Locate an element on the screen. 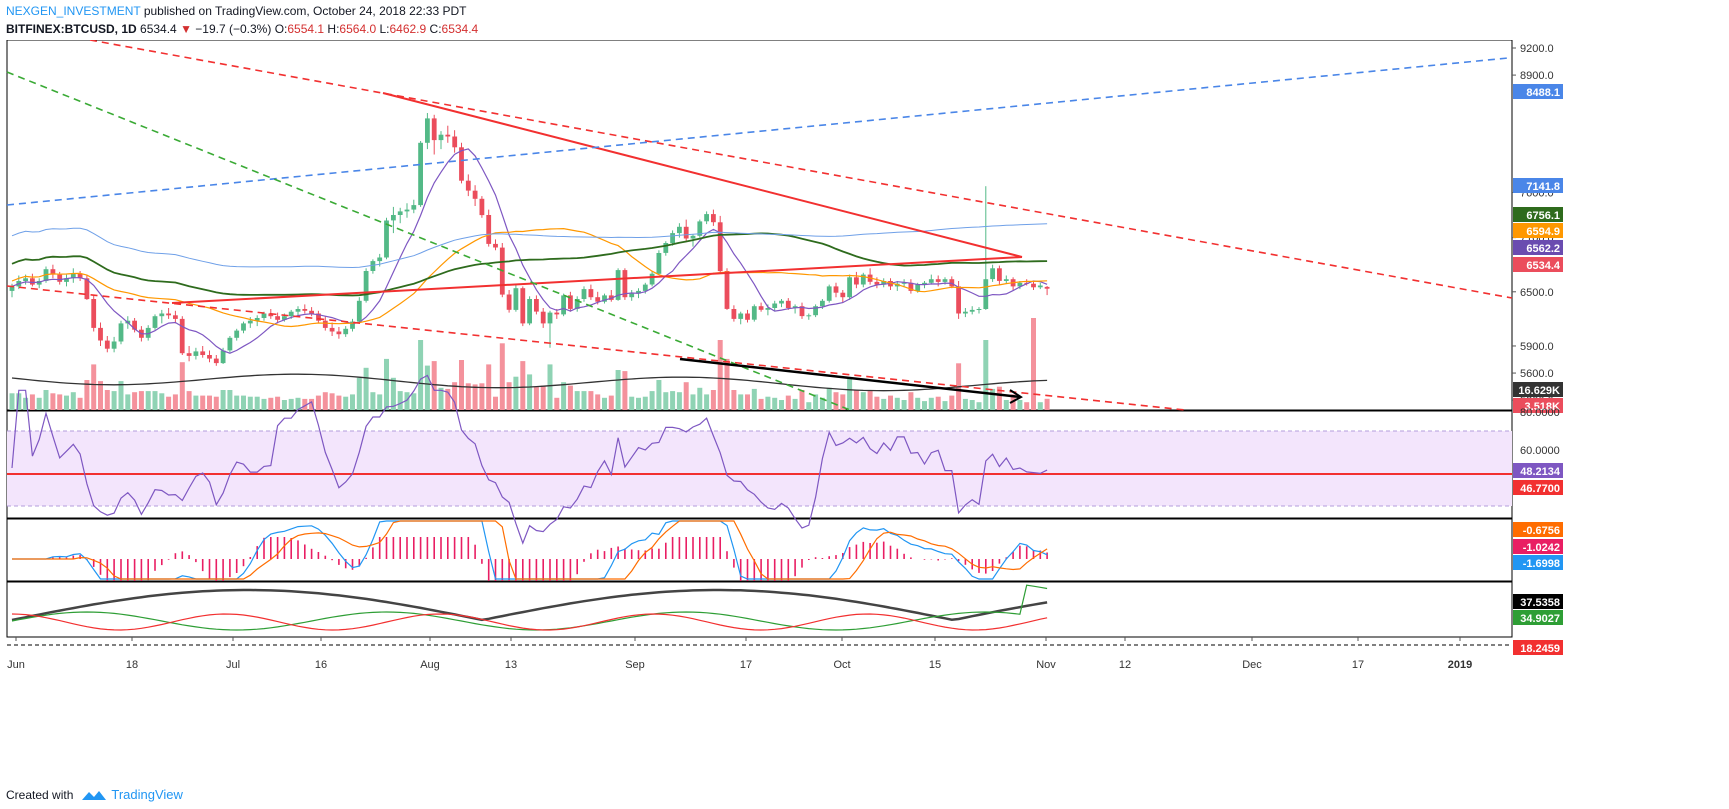  ma-green-line is located at coordinates (529, 264).